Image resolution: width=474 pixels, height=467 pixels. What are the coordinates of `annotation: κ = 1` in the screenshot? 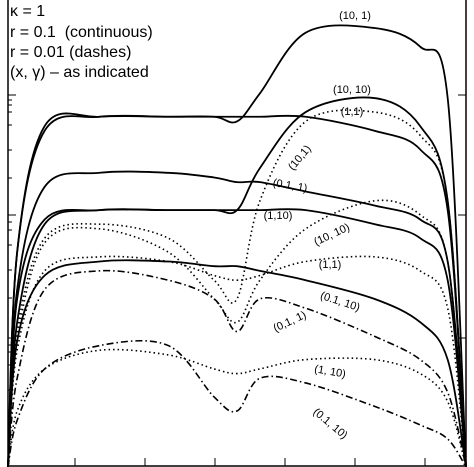 It's located at (27, 11).